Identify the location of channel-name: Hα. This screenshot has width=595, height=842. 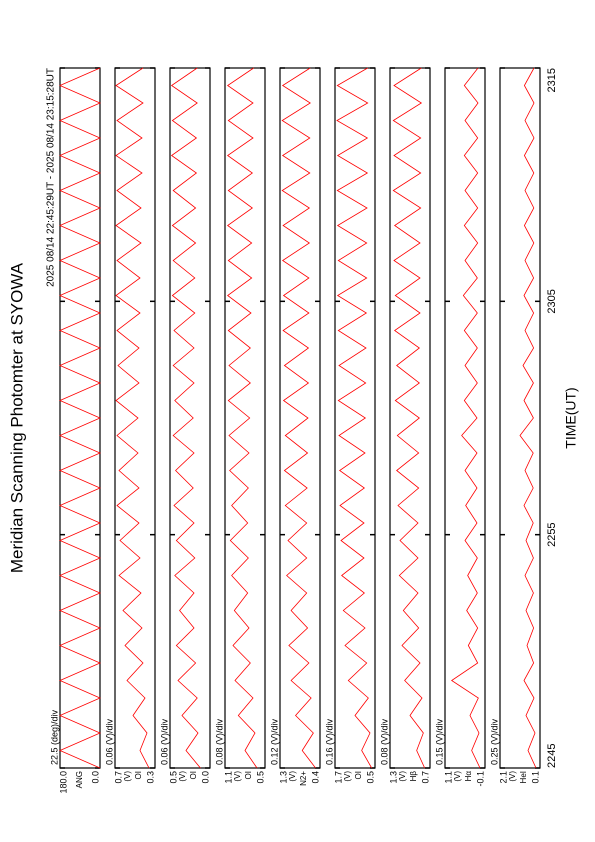
(468, 776).